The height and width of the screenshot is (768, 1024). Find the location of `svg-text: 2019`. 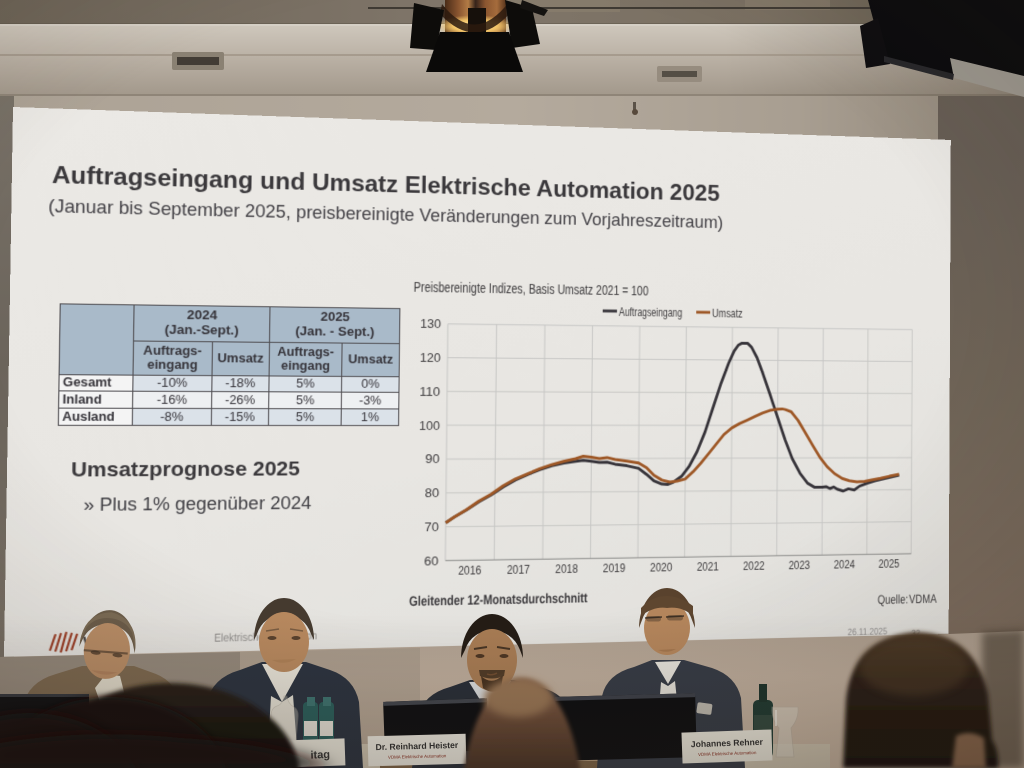

svg-text: 2019 is located at coordinates (614, 568).